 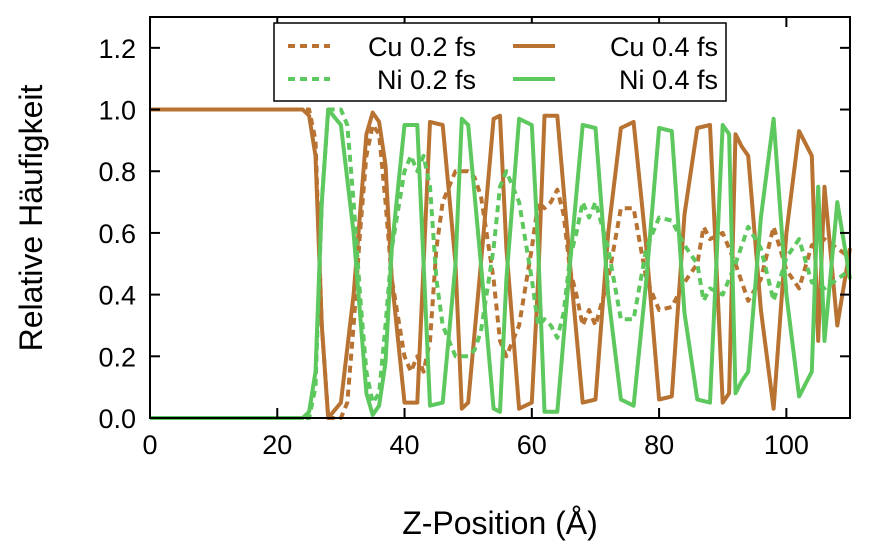 I want to click on x-axis-title: Z-Position (Å), so click(x=500, y=523).